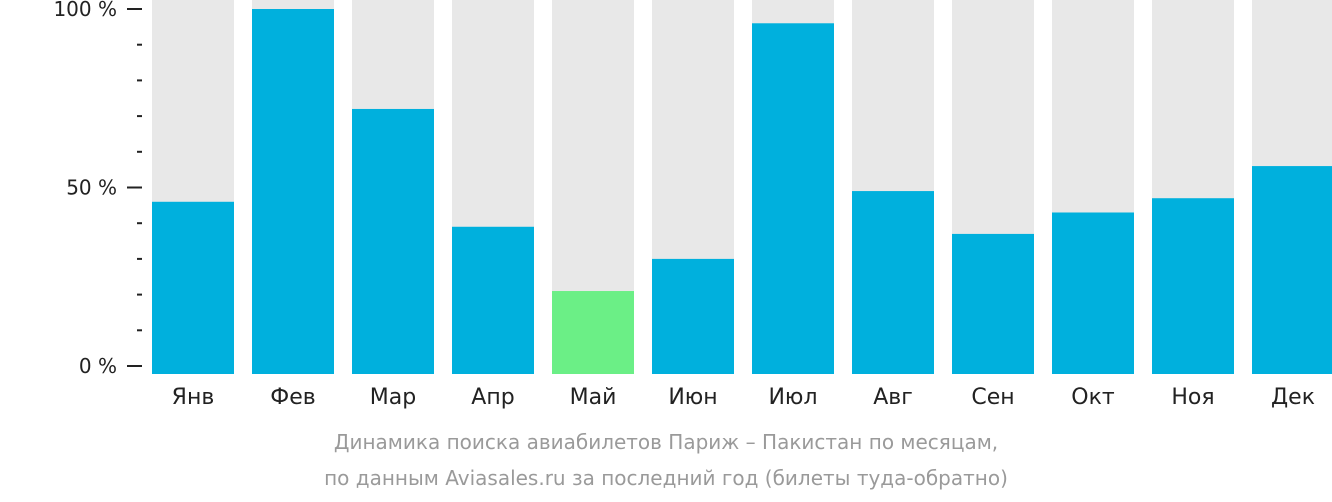  I want to click on x-tick-label: Июл, so click(792, 397).